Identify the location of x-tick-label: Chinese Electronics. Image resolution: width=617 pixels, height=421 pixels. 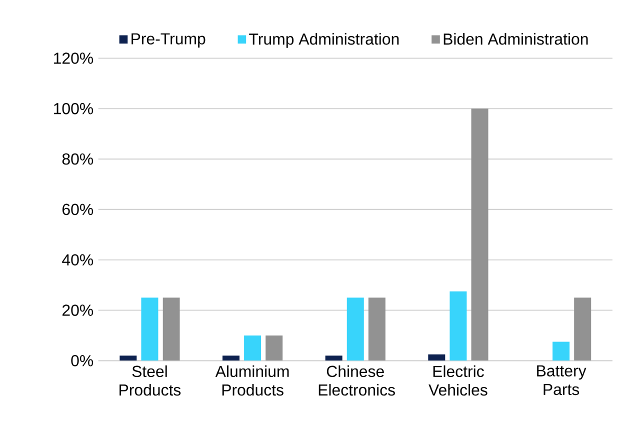
(356, 380).